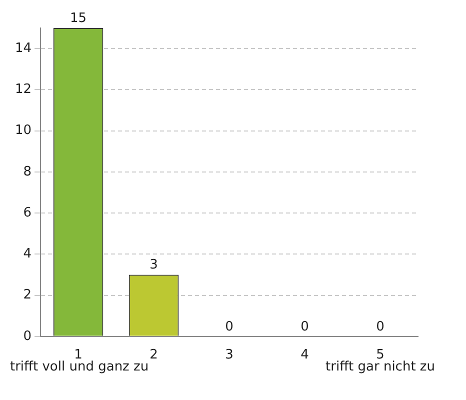 The height and width of the screenshot is (400, 466). What do you see at coordinates (154, 355) in the screenshot?
I see `x-tick-label: 2` at bounding box center [154, 355].